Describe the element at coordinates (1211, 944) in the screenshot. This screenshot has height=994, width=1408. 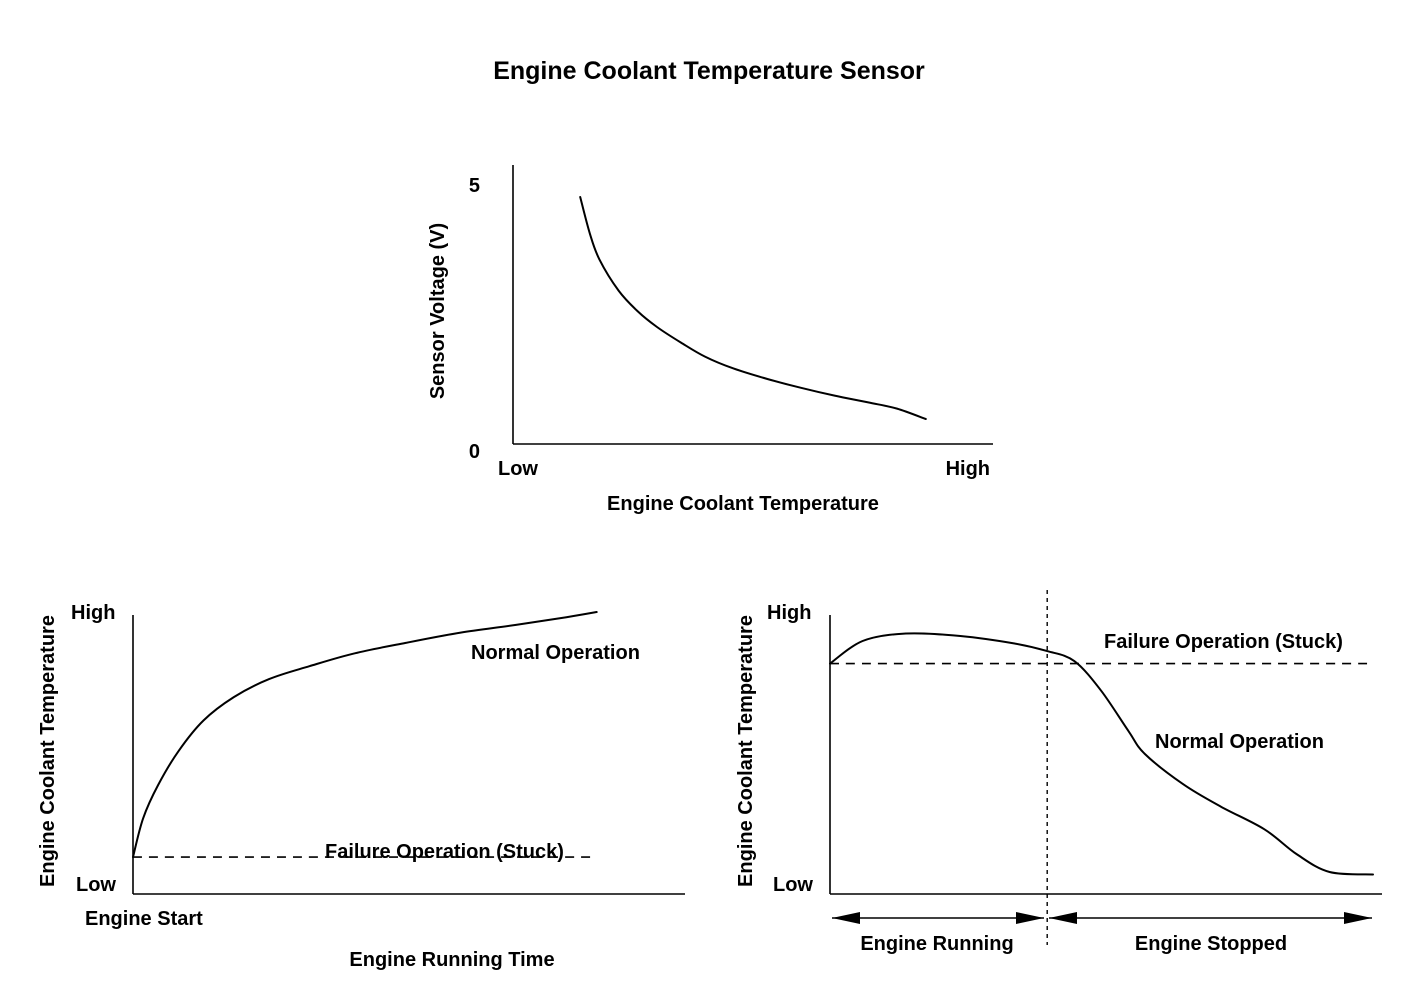
I see `phase-label-stopped: Engine Stopped` at that location.